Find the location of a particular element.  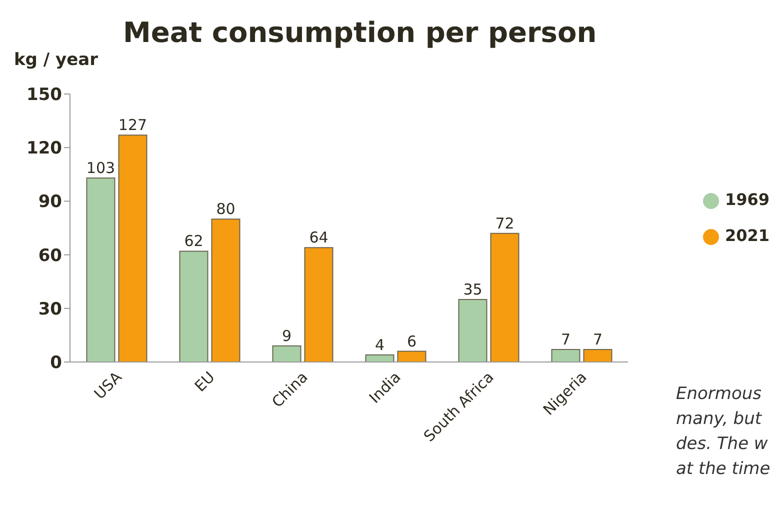

data-label: 62 is located at coordinates (194, 241).